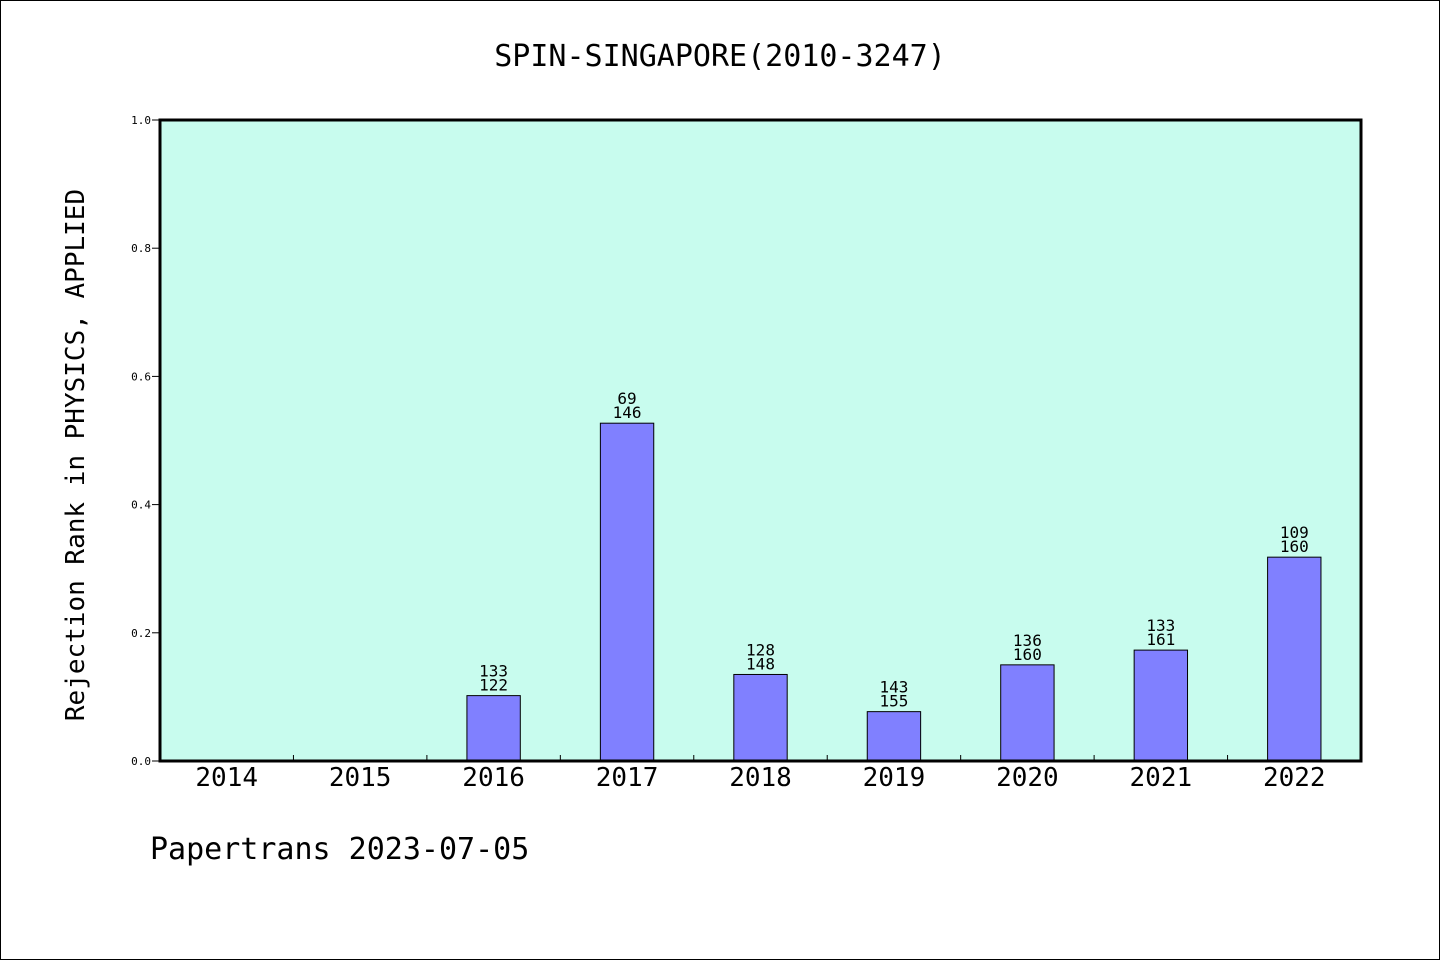  I want to click on y-axis-ticks: 0.0 0.2 0.4 0.6 0.8 1.0, so click(145, 441).